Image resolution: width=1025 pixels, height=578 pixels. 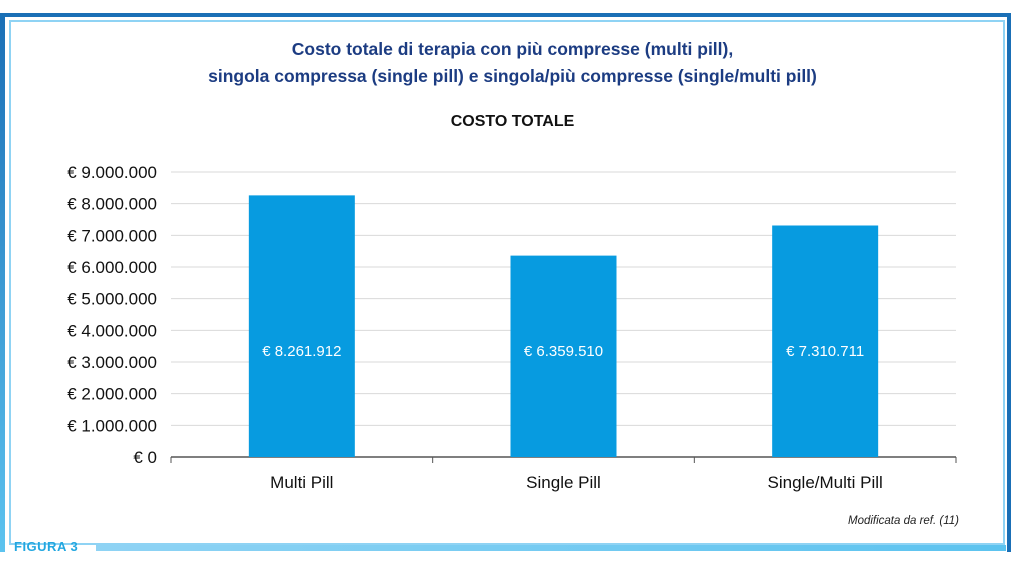 I want to click on y-tick-label: € 4.000.000, so click(x=112, y=330).